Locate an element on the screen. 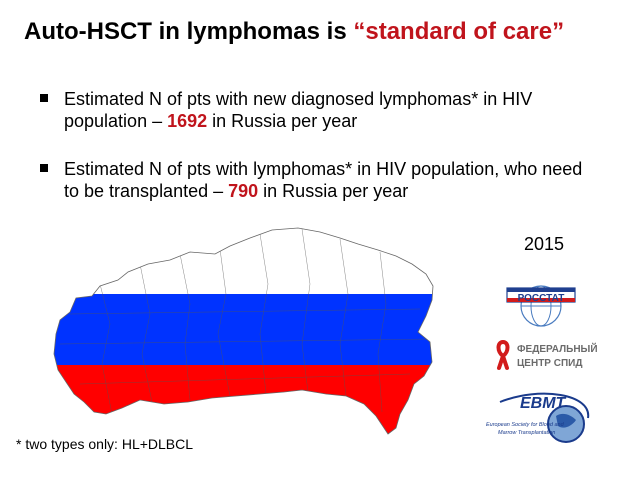  aids-logo-line2: ЦЕНТР СПИД is located at coordinates (549, 363).